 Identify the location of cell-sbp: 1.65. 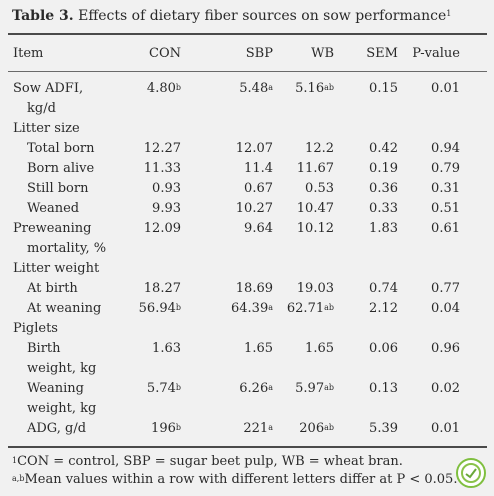
(258, 349).